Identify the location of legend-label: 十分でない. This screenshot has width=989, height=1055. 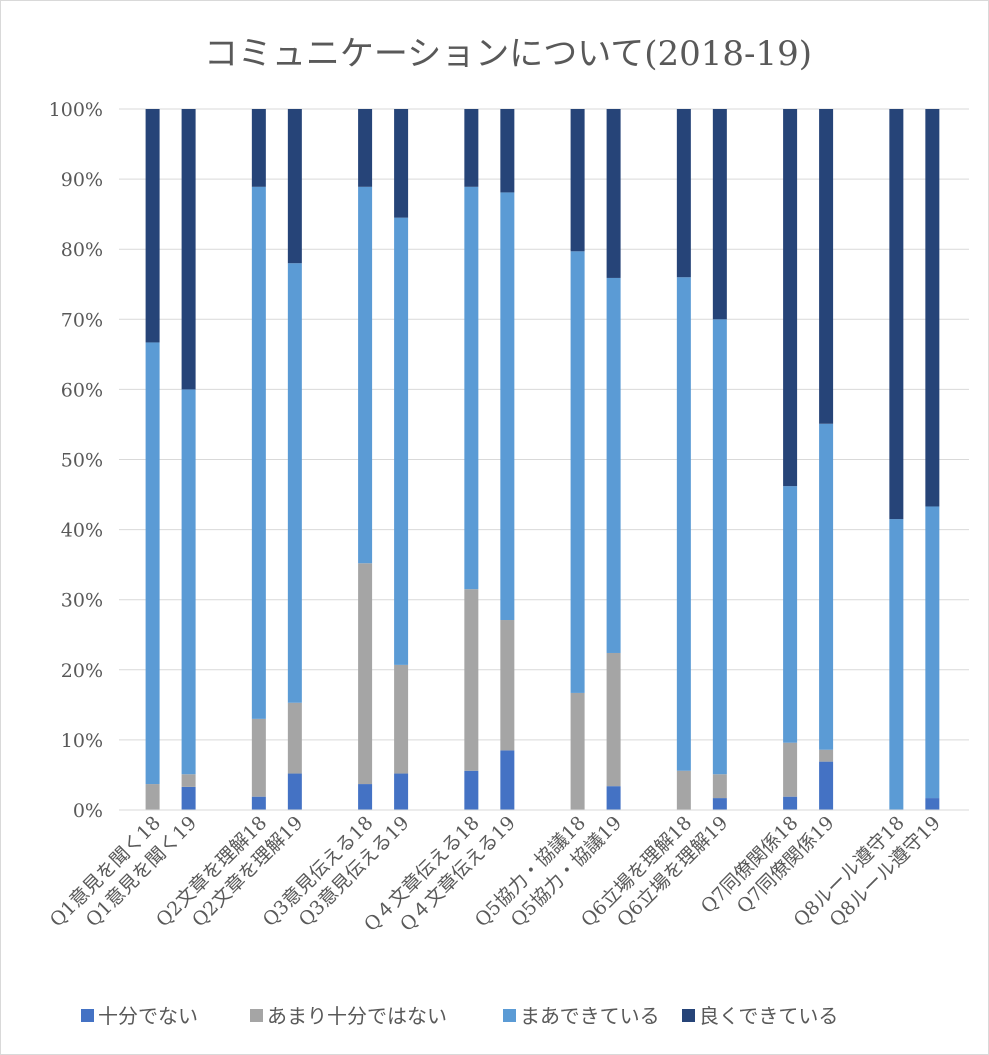
(148, 1016).